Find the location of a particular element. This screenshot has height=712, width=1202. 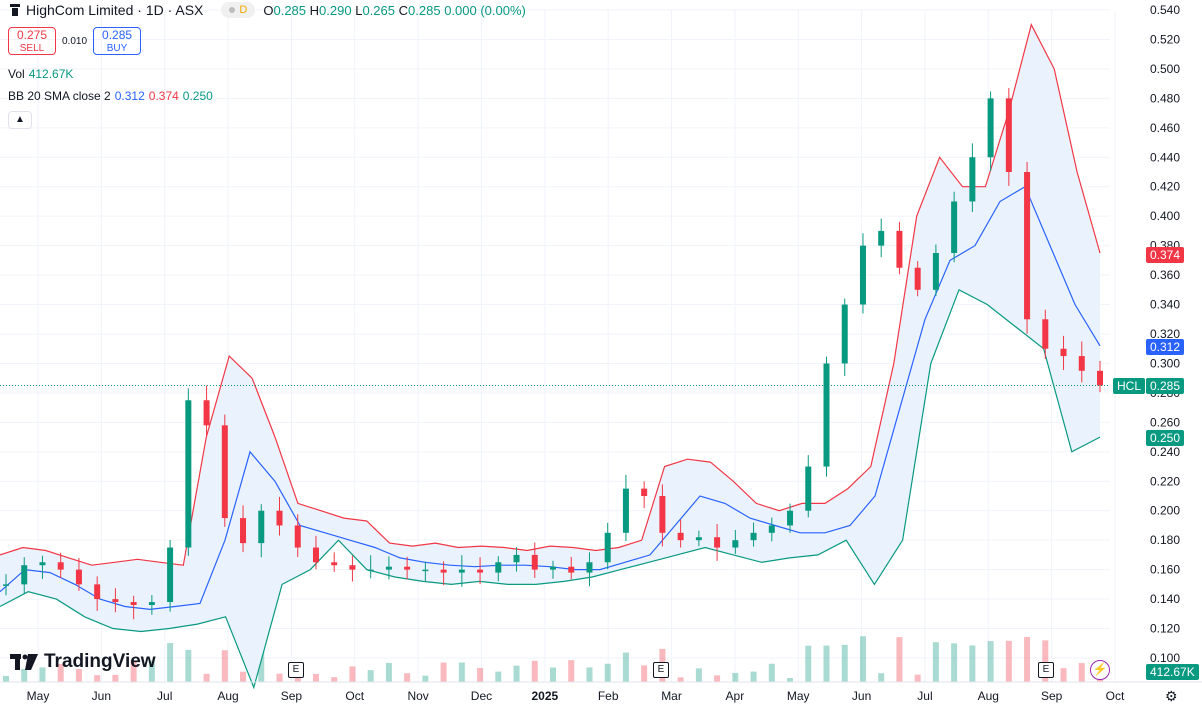

y-tick-label: 0.140 is located at coordinates (1165, 599).